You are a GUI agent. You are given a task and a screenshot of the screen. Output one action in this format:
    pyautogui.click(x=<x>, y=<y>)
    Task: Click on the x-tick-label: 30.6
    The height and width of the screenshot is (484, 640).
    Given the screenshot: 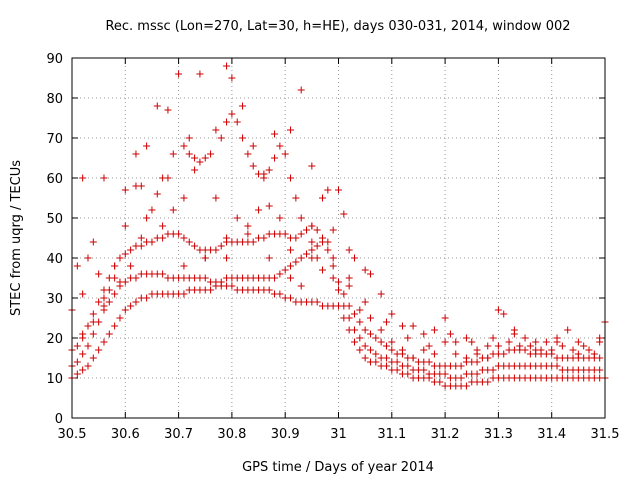 What is the action you would take?
    pyautogui.click(x=125, y=434)
    